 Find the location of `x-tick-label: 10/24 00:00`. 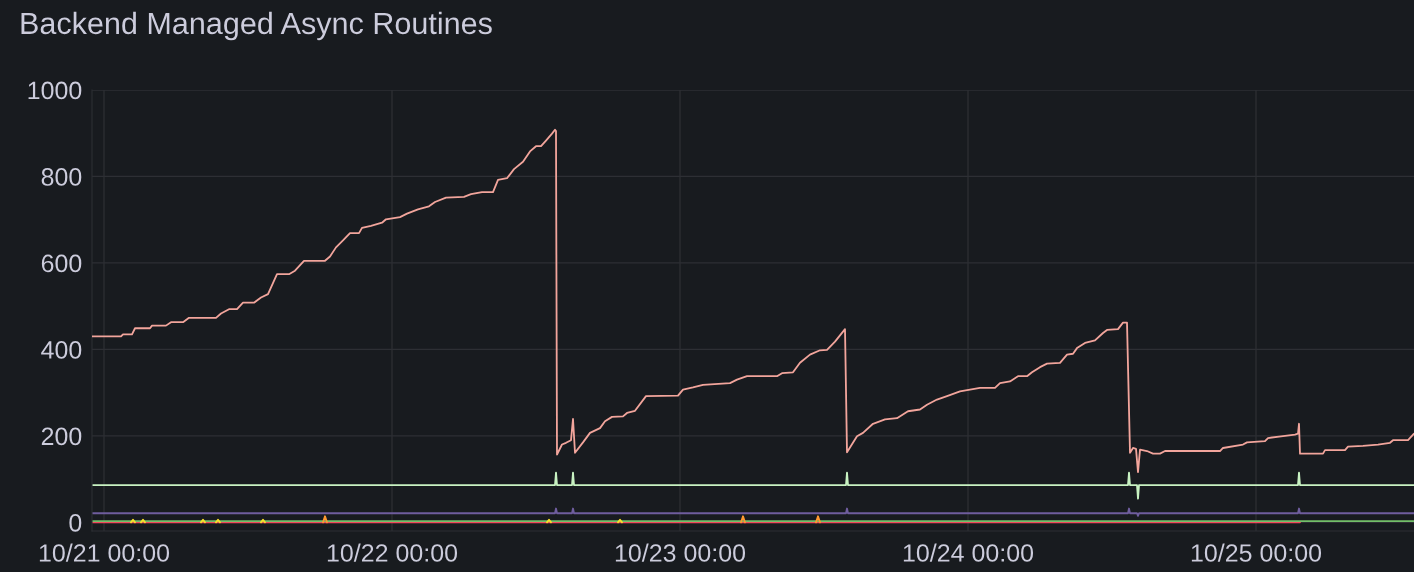

x-tick-label: 10/24 00:00 is located at coordinates (968, 552).